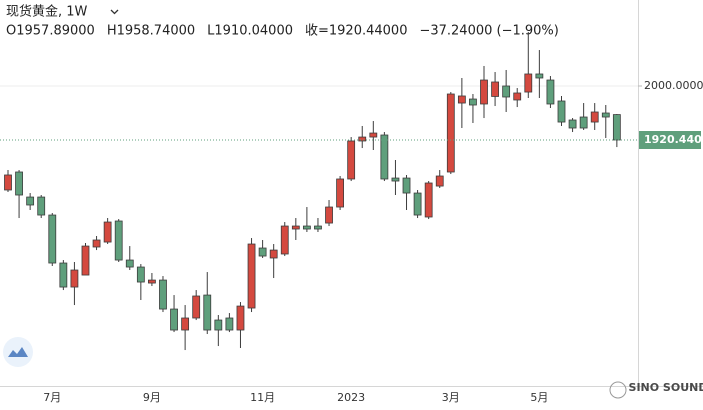 This screenshot has width=703, height=410. Describe the element at coordinates (673, 85) in the screenshot. I see `y-tick-label: 2000.00000` at that location.